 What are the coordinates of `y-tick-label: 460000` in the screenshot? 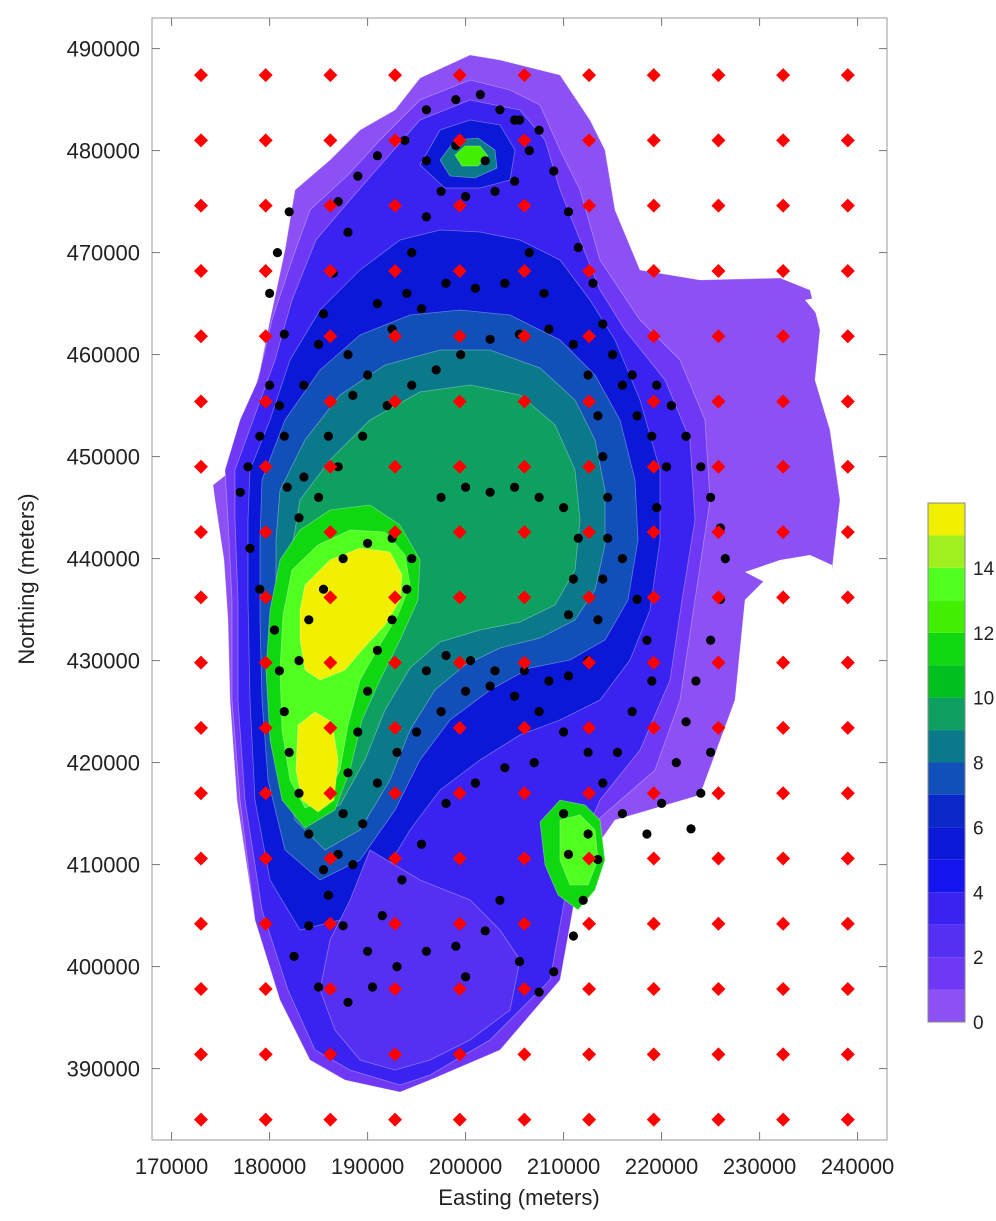 It's located at (103, 355).